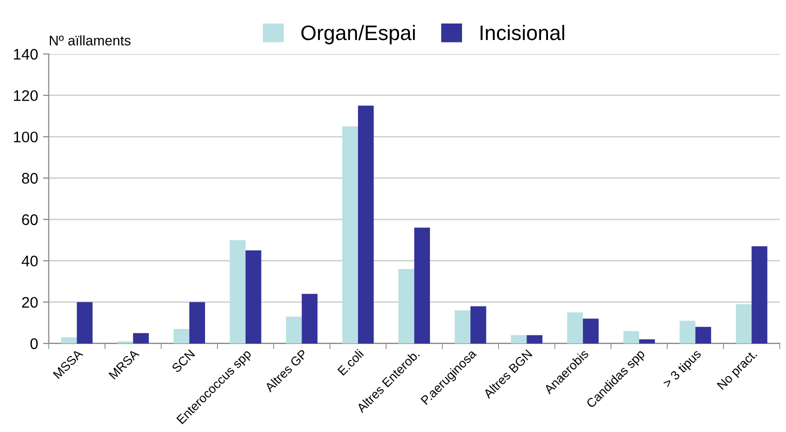 Image resolution: width=786 pixels, height=432 pixels. Describe the element at coordinates (30, 220) in the screenshot. I see `y-tick-label: 60` at that location.